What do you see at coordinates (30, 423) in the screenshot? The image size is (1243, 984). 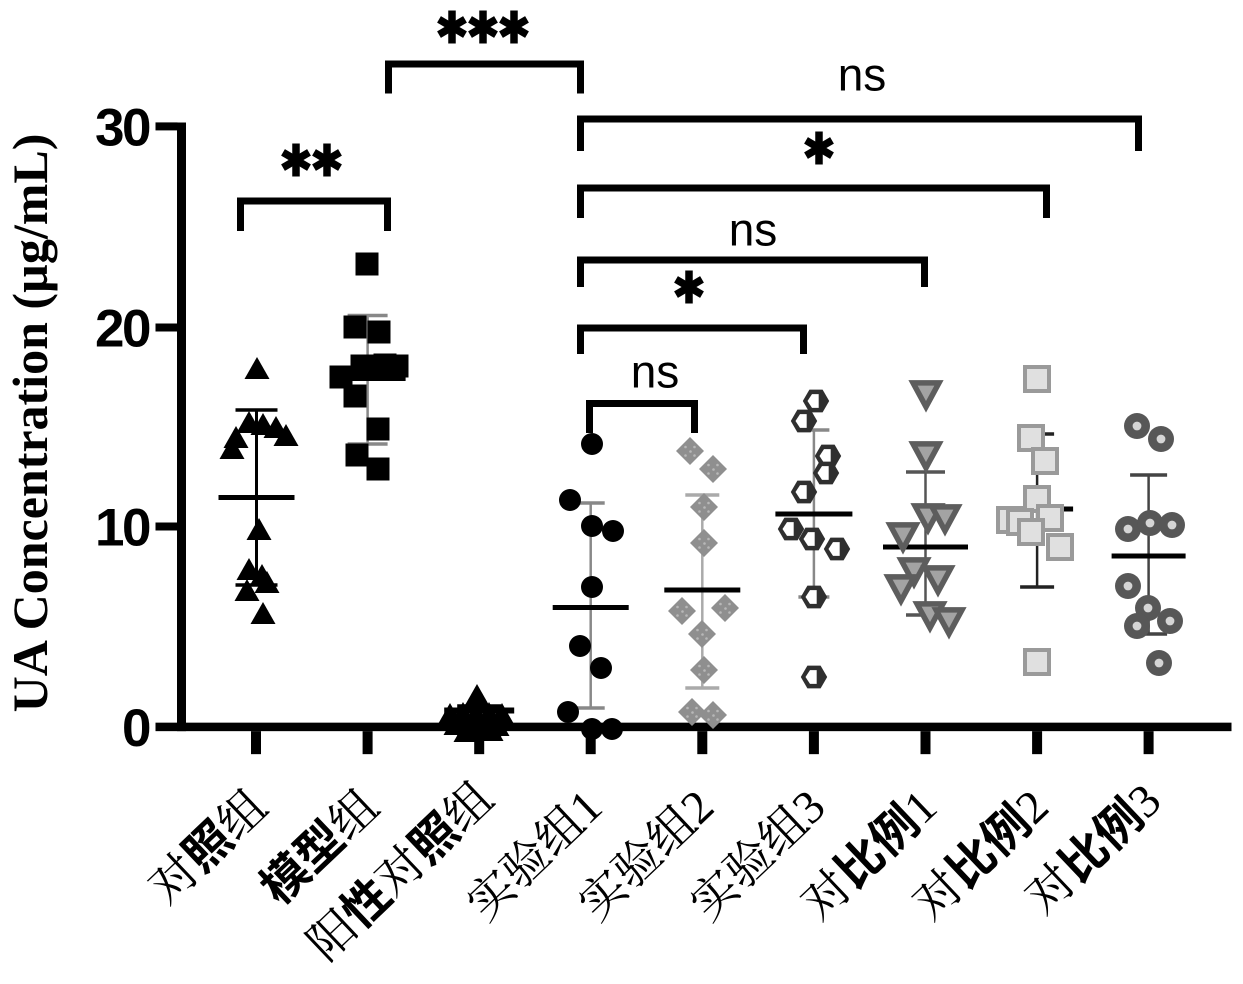 I see `svg-text: UA Concentration (µg/mL)` at bounding box center [30, 423].